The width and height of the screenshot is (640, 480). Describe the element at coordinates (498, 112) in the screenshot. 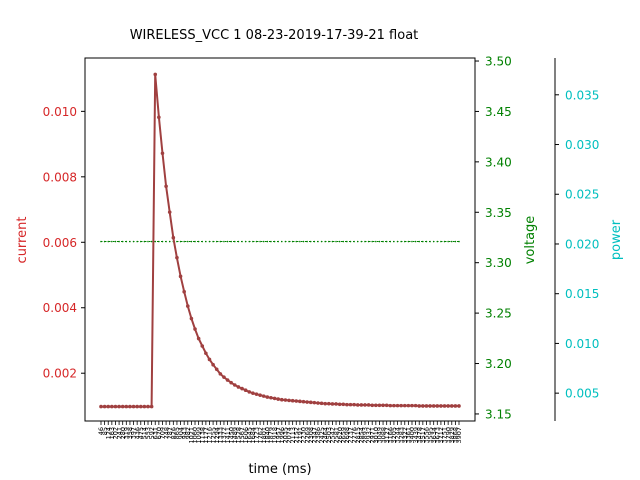

I see `voltage-tick-label: 3.45` at that location.